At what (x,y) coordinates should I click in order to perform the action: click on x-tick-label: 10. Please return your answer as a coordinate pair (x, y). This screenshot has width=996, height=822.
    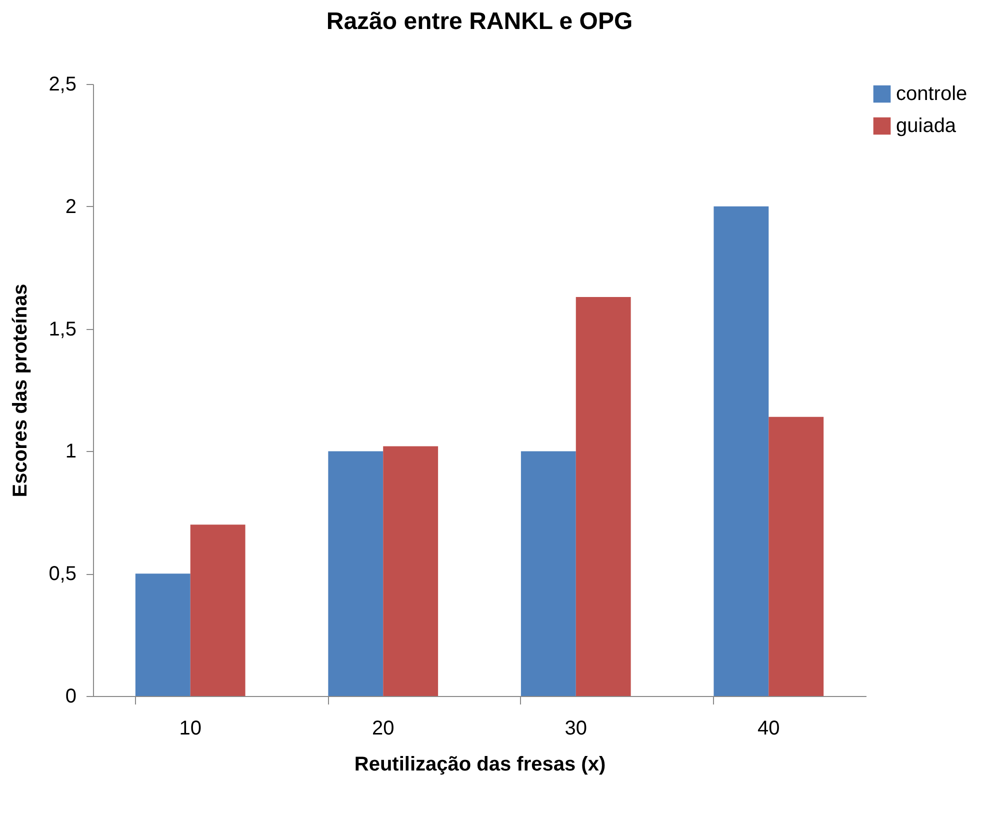
    Looking at the image, I should click on (190, 729).